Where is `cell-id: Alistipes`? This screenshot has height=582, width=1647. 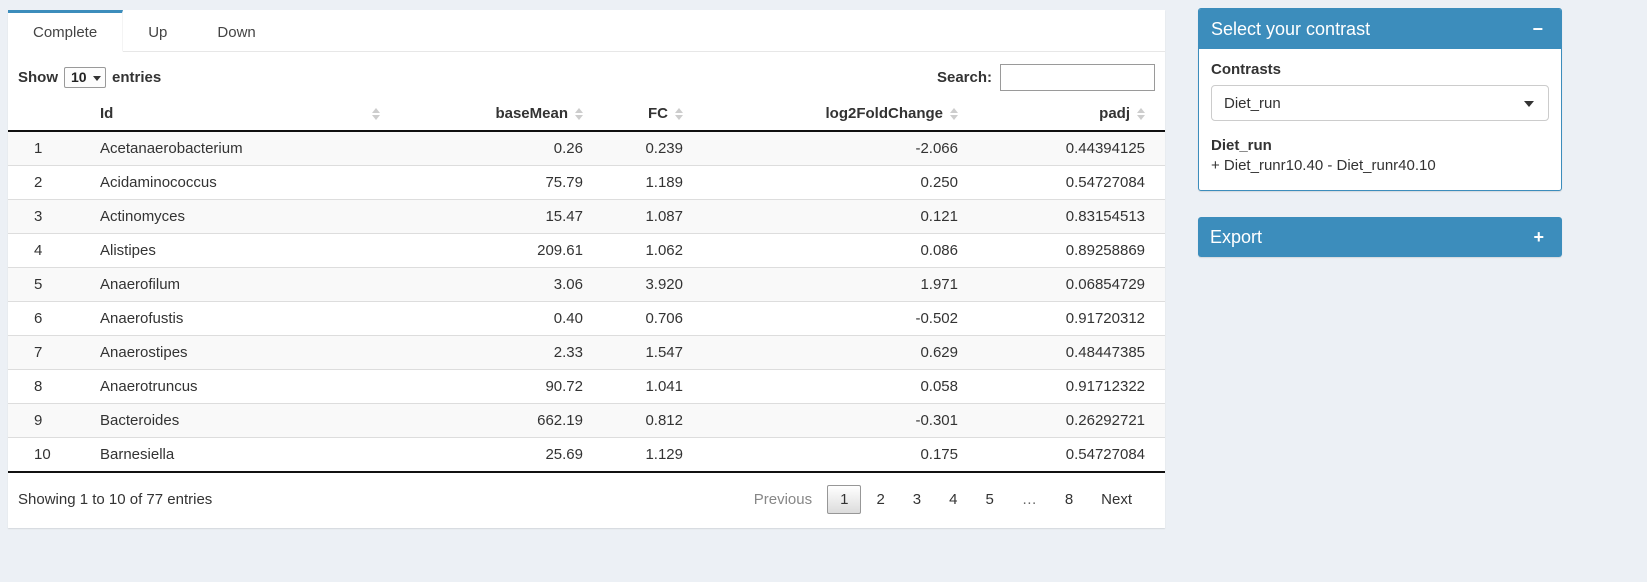 cell-id: Alistipes is located at coordinates (240, 250).